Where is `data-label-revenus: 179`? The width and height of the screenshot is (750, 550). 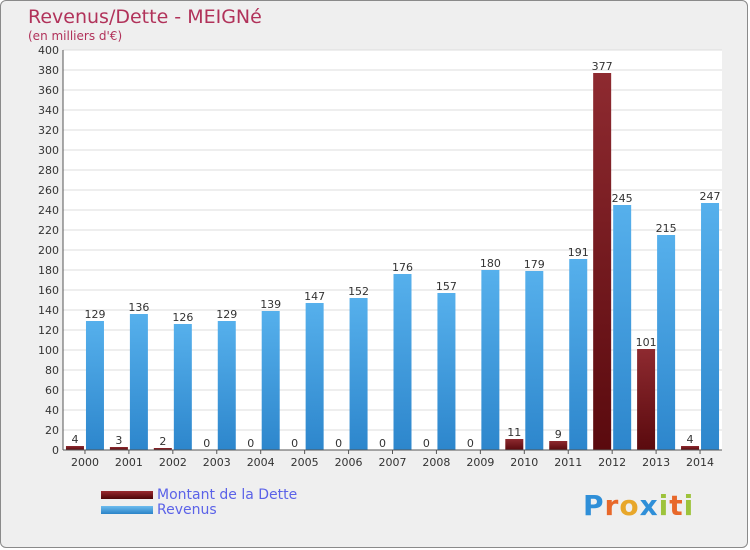
data-label-revenus: 179 is located at coordinates (534, 264).